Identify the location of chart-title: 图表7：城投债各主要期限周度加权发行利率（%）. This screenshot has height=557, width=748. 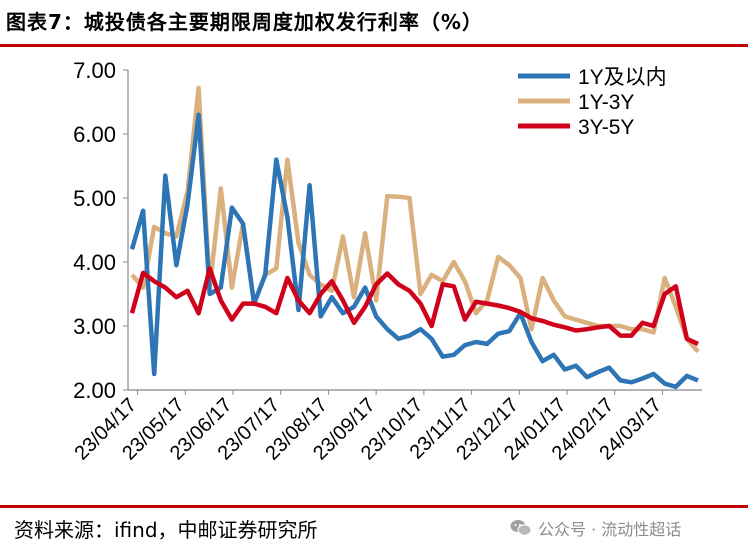
(244, 22).